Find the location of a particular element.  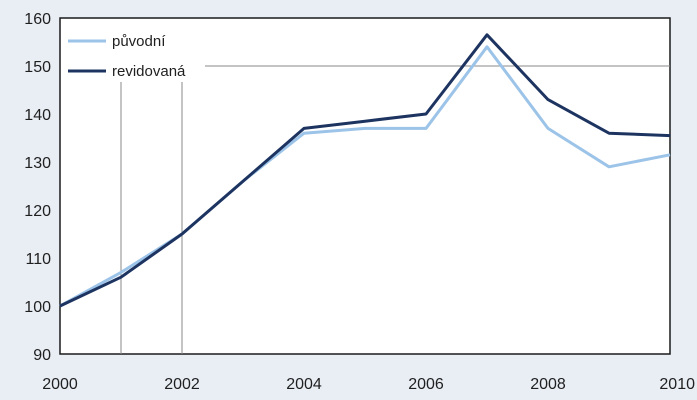

x-tick-label: 2010 is located at coordinates (677, 384).